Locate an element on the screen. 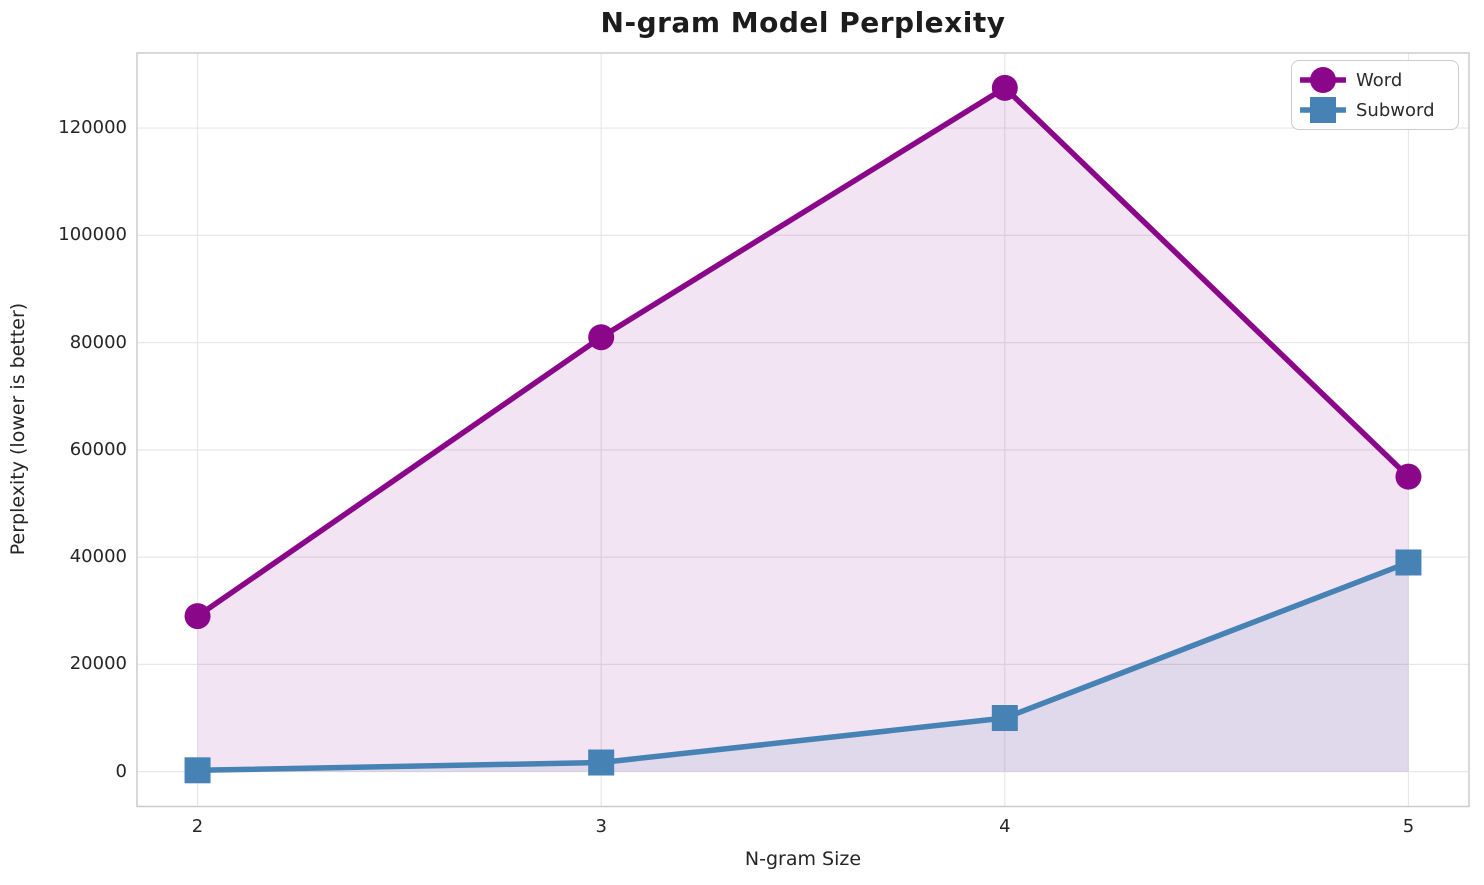 The height and width of the screenshot is (885, 1484). word-legend-marker-icon is located at coordinates (1323, 80).